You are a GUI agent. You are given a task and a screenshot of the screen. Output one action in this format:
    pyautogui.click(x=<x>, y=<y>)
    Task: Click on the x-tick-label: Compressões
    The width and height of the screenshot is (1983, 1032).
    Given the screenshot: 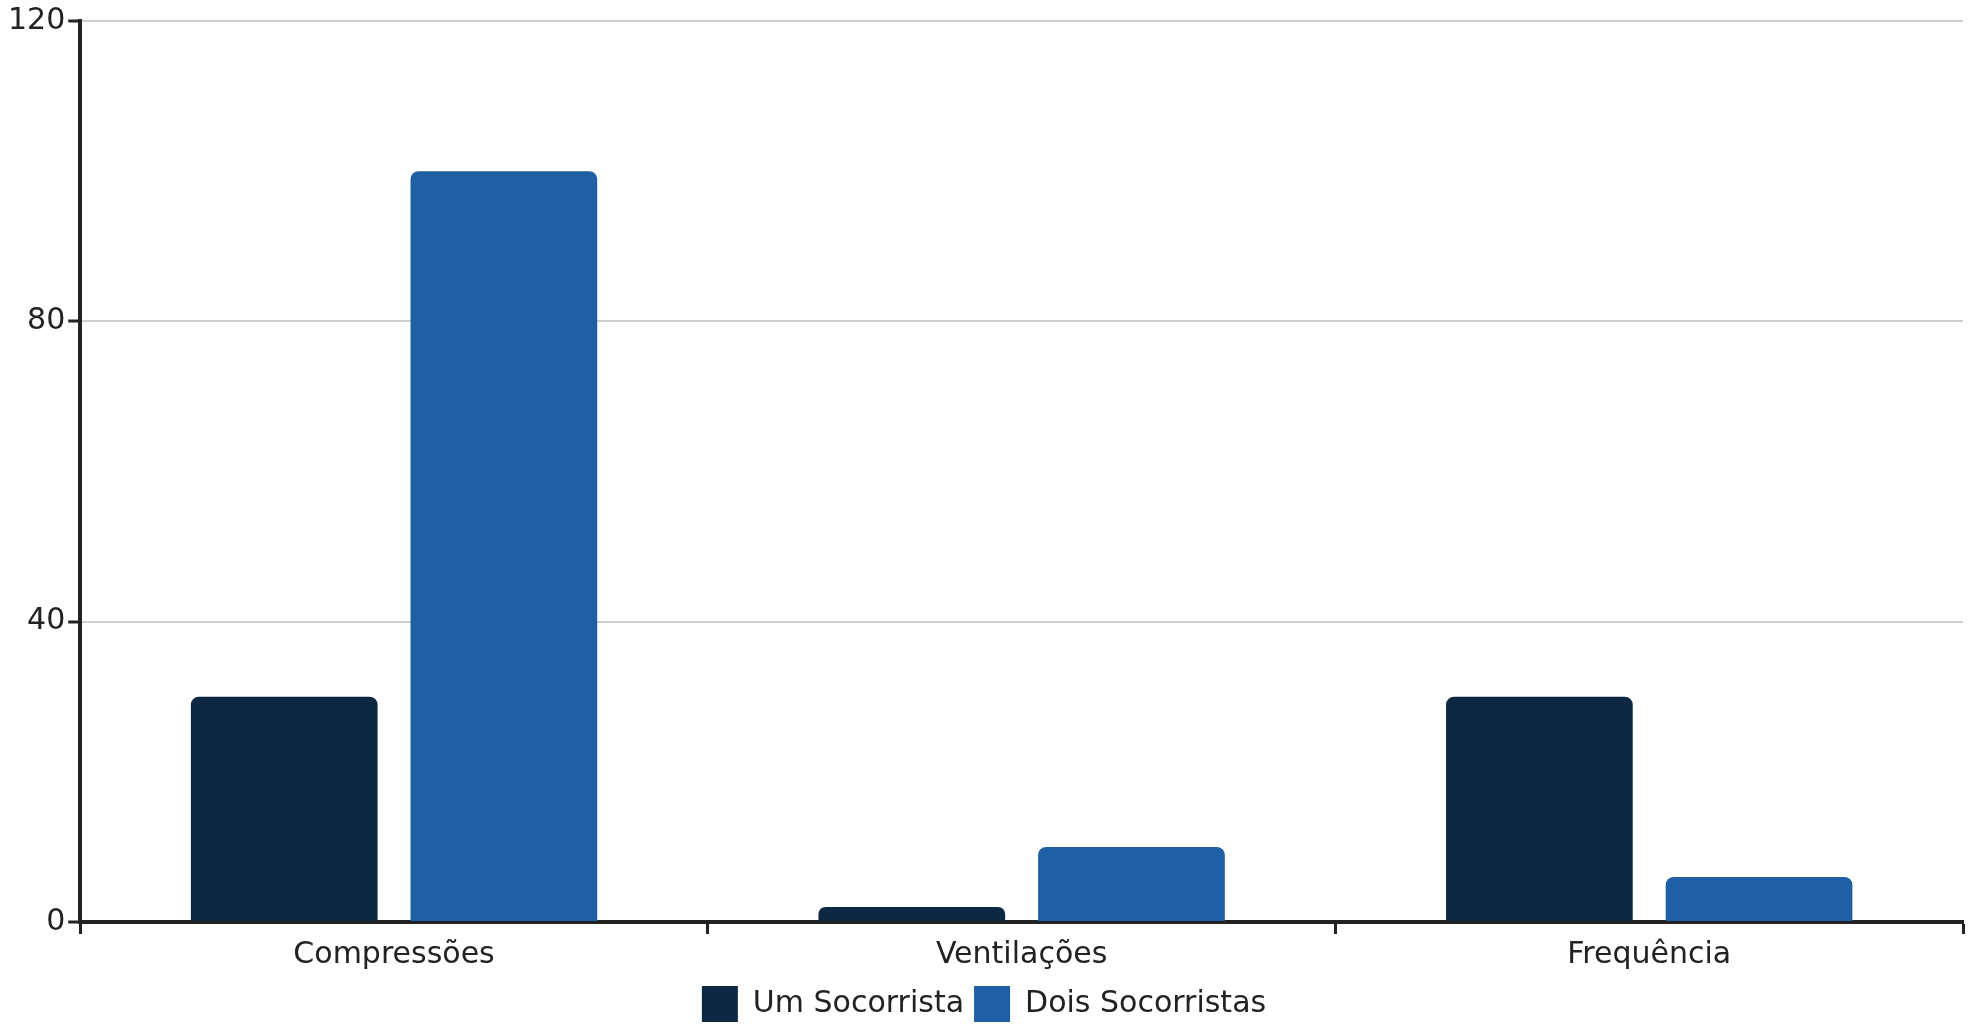 What is the action you would take?
    pyautogui.click(x=394, y=952)
    